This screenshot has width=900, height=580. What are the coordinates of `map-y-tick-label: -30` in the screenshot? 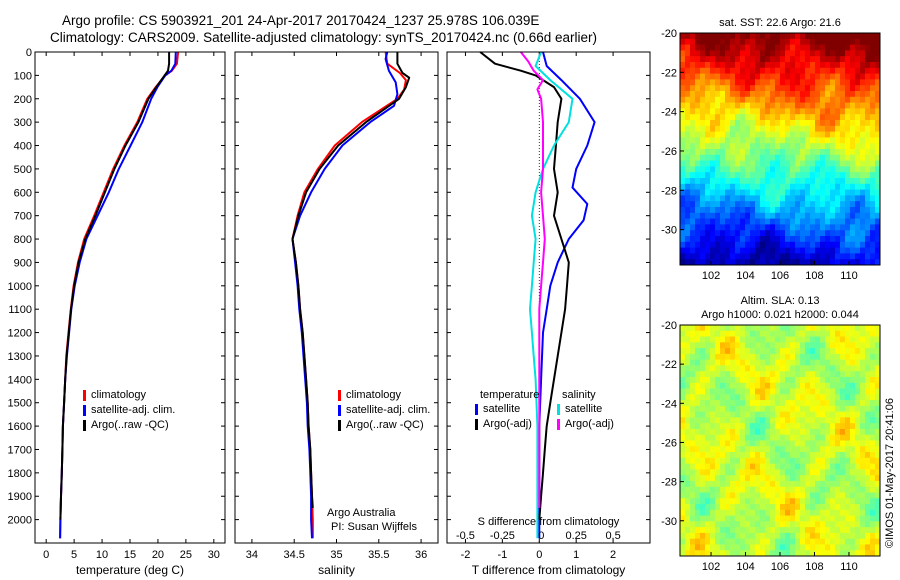 It's located at (669, 522).